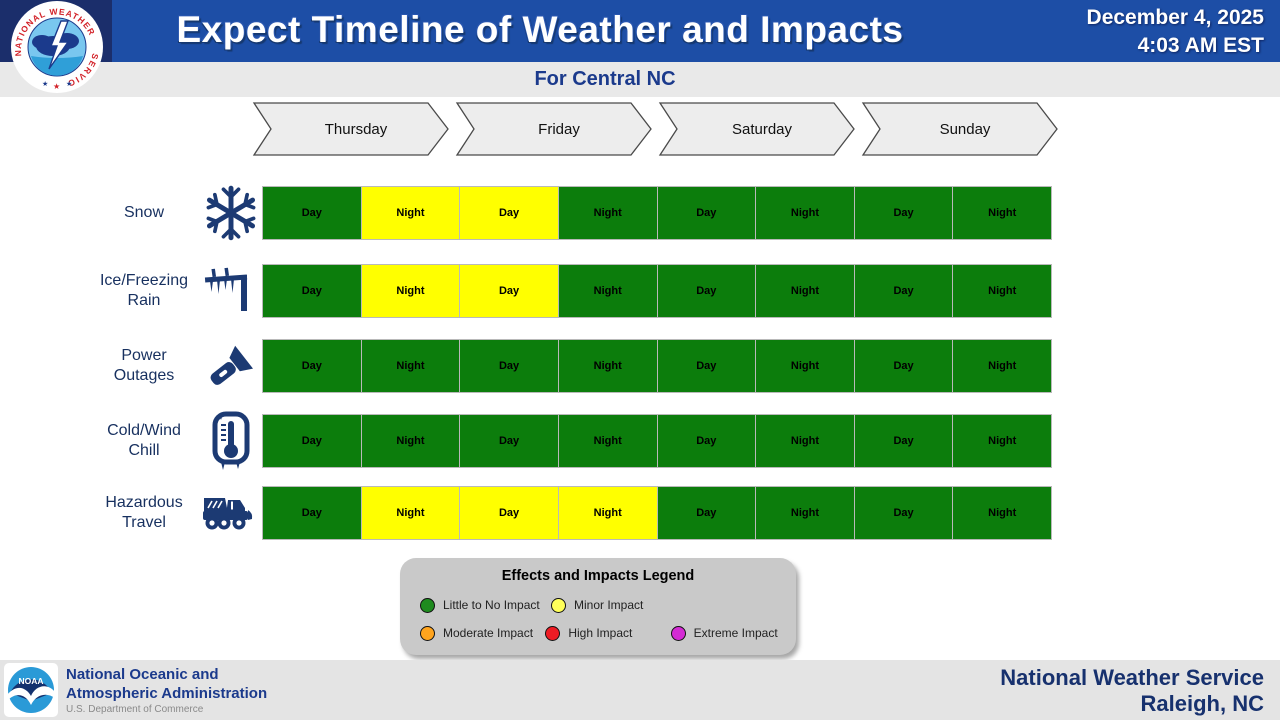 The image size is (1280, 720). Describe the element at coordinates (231, 441) in the screenshot. I see `thermometer-icon` at that location.